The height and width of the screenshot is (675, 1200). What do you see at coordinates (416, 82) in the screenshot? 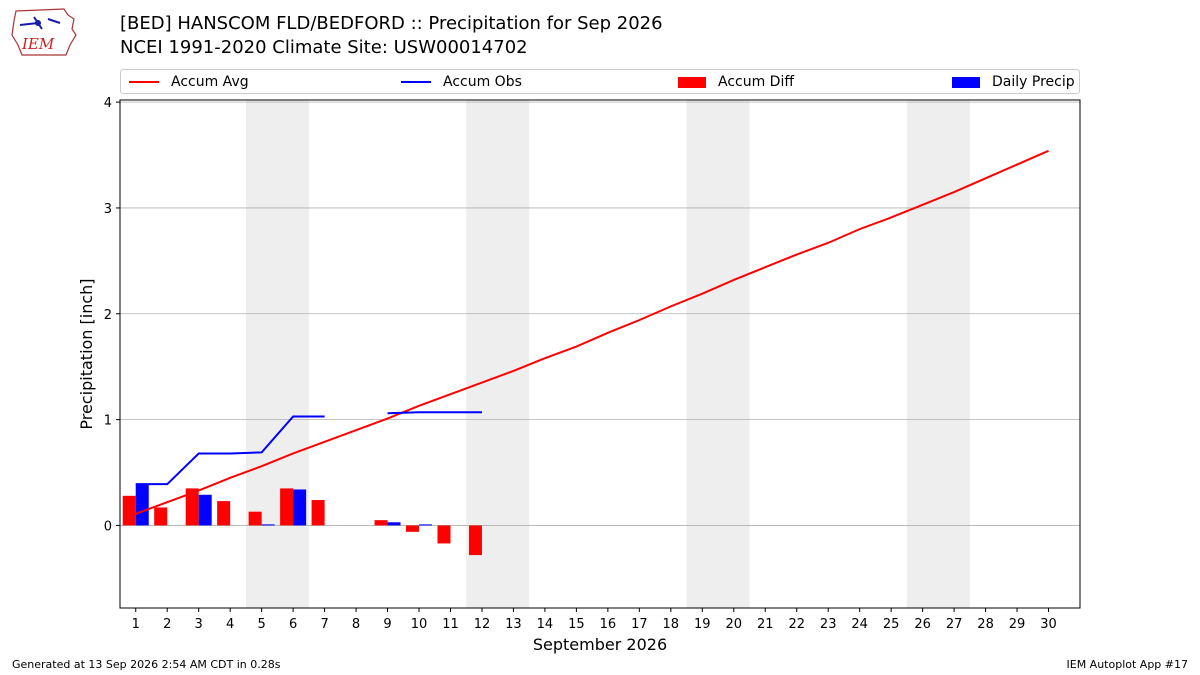
I see `legend-swatch-accum-obs` at bounding box center [416, 82].